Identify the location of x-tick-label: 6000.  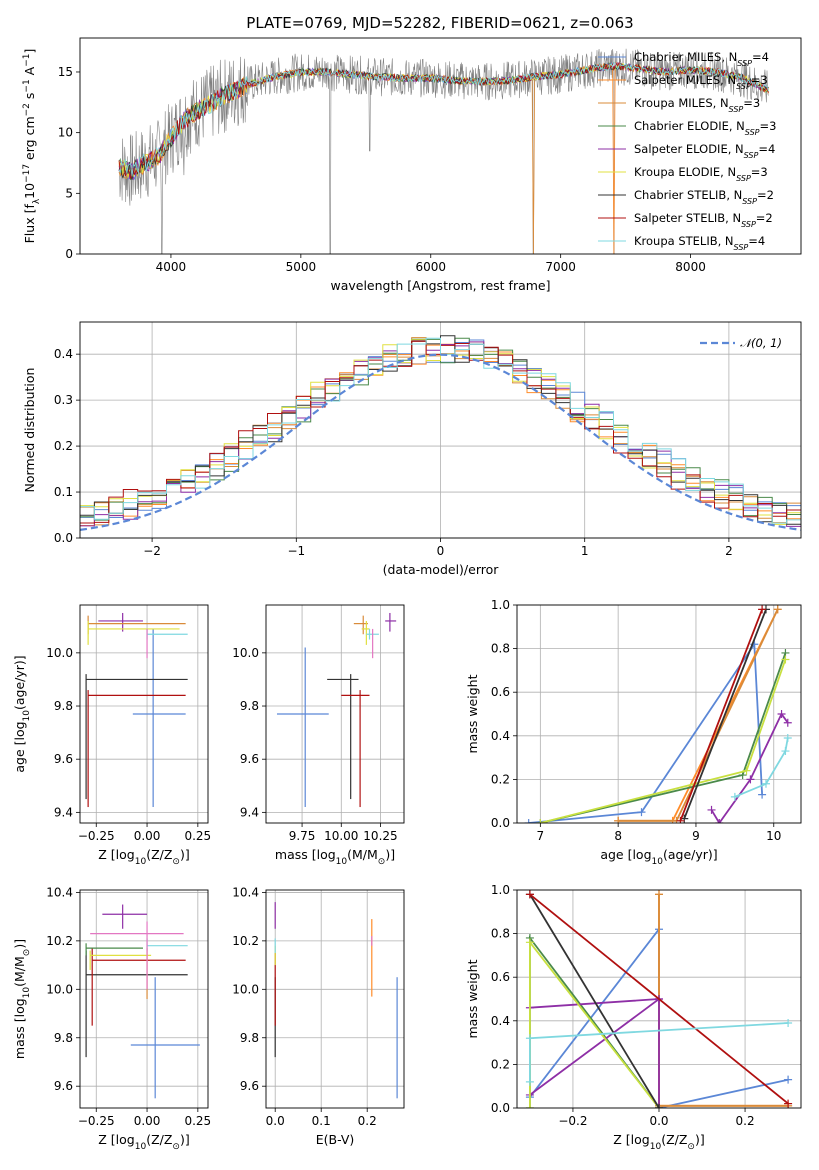
(430, 267).